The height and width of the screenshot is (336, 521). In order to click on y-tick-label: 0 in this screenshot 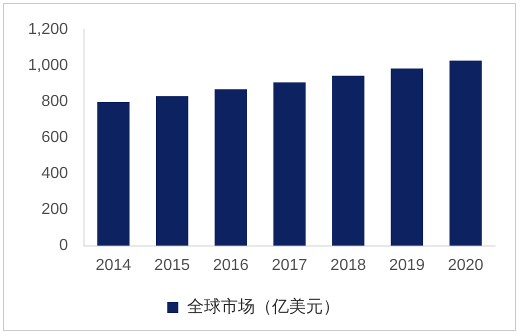, I will do `click(63, 245)`.